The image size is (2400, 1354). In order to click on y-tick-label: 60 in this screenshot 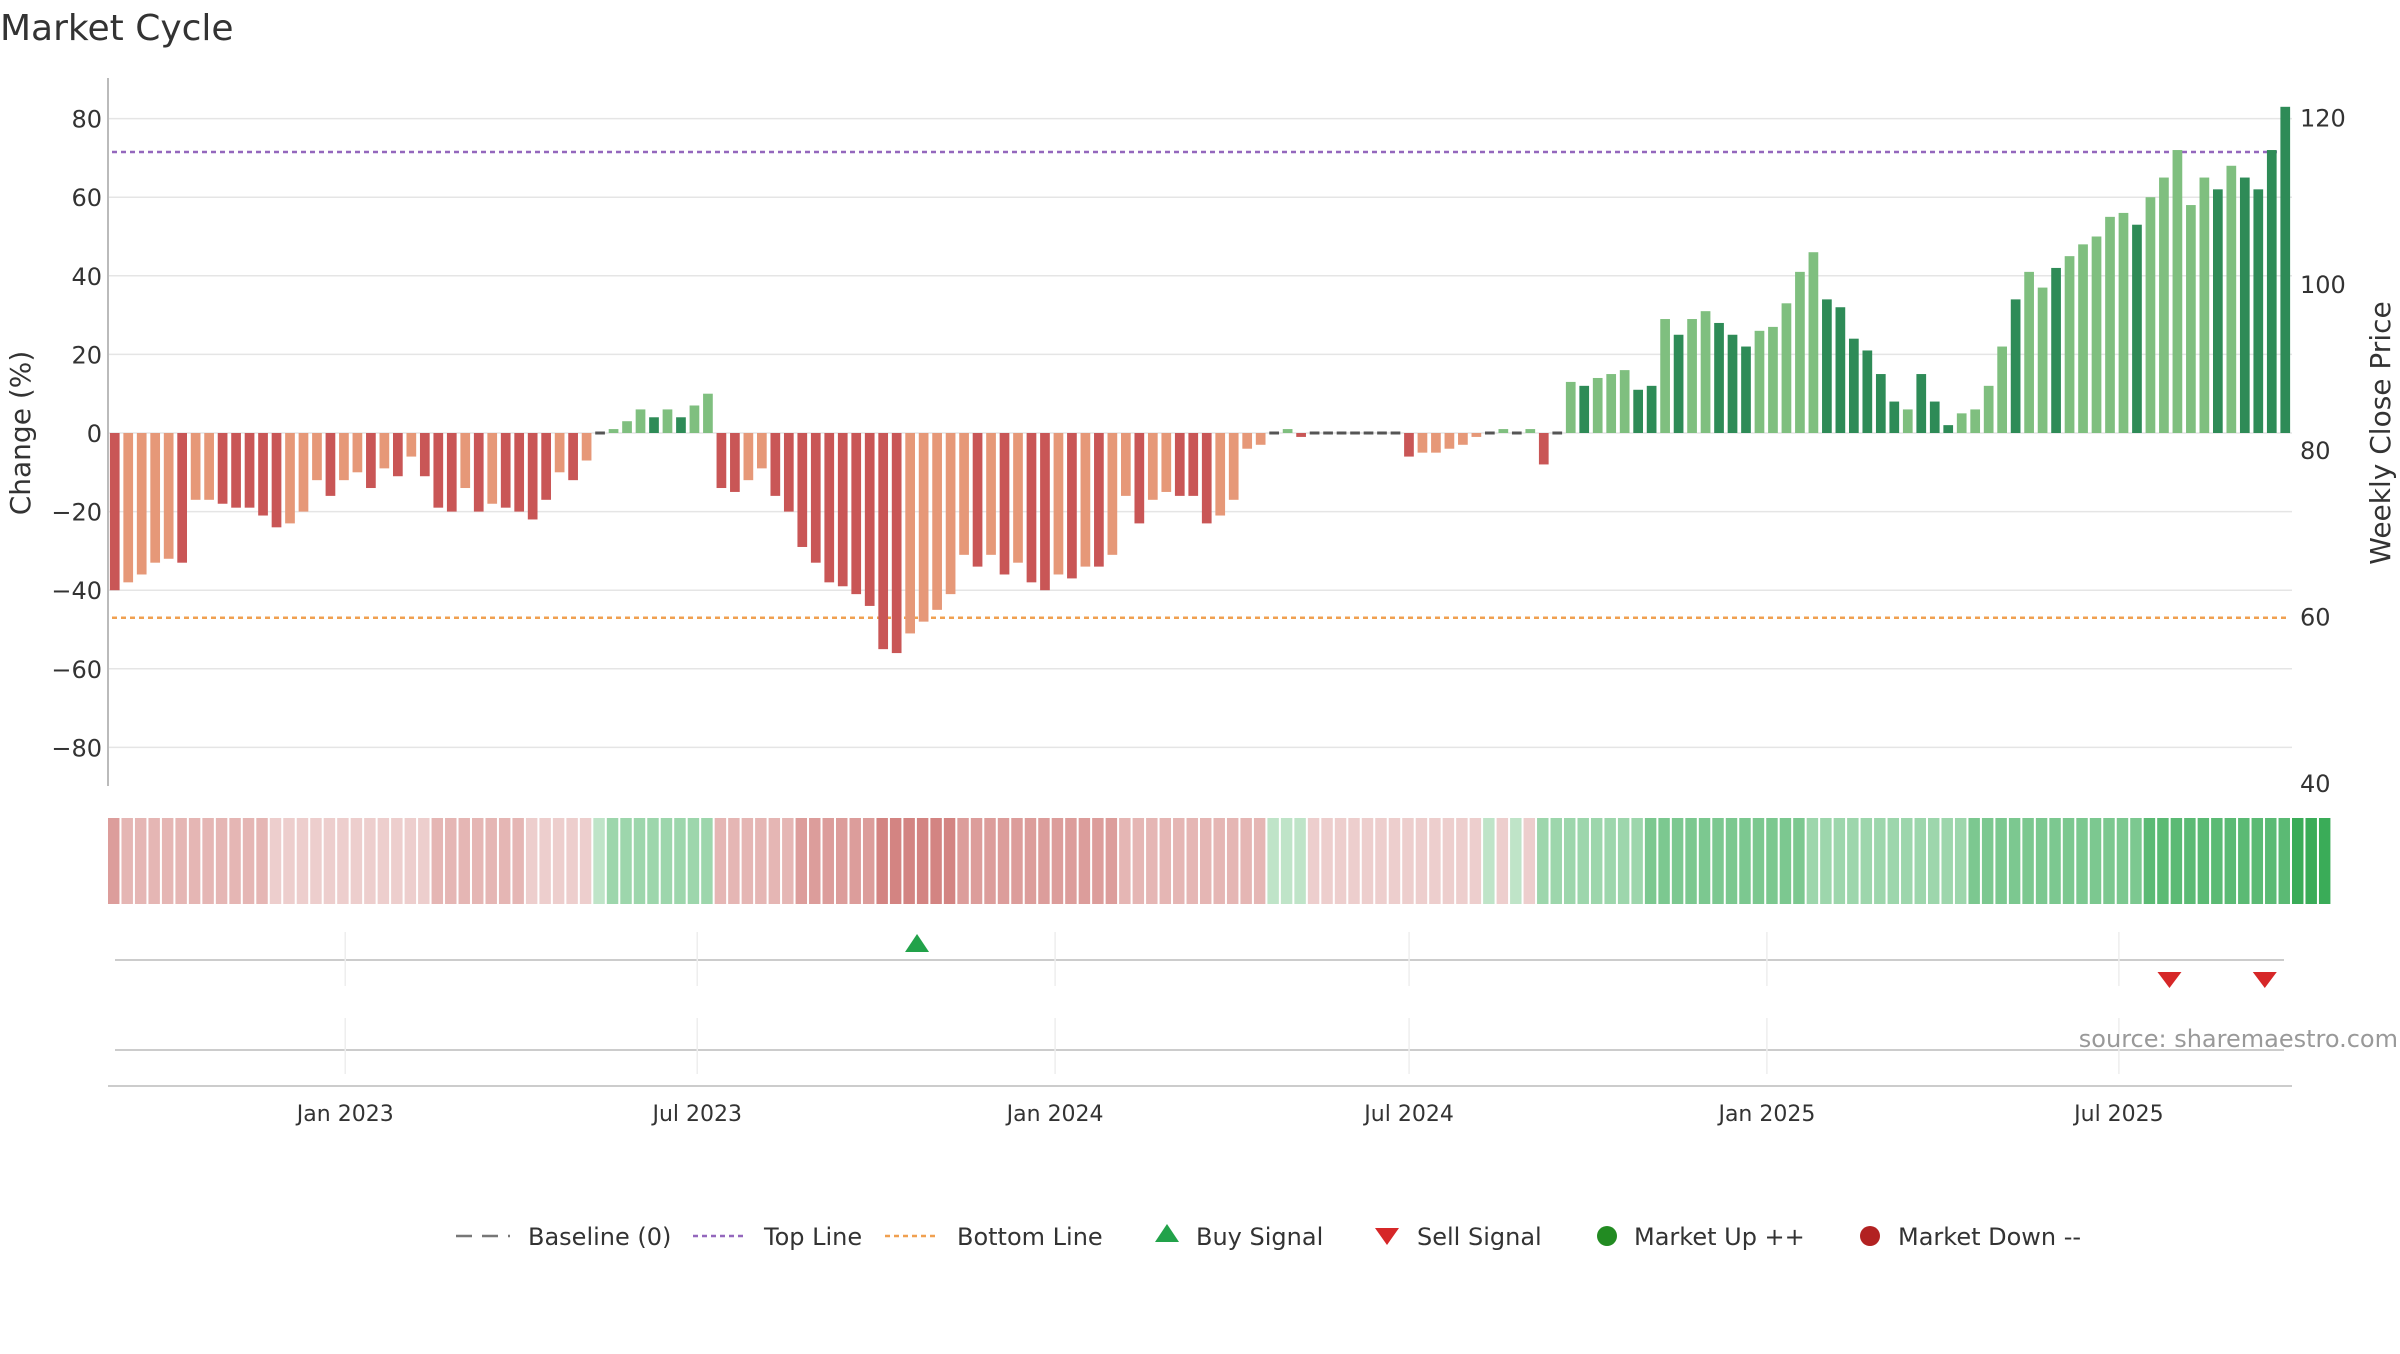, I will do `click(86, 198)`.